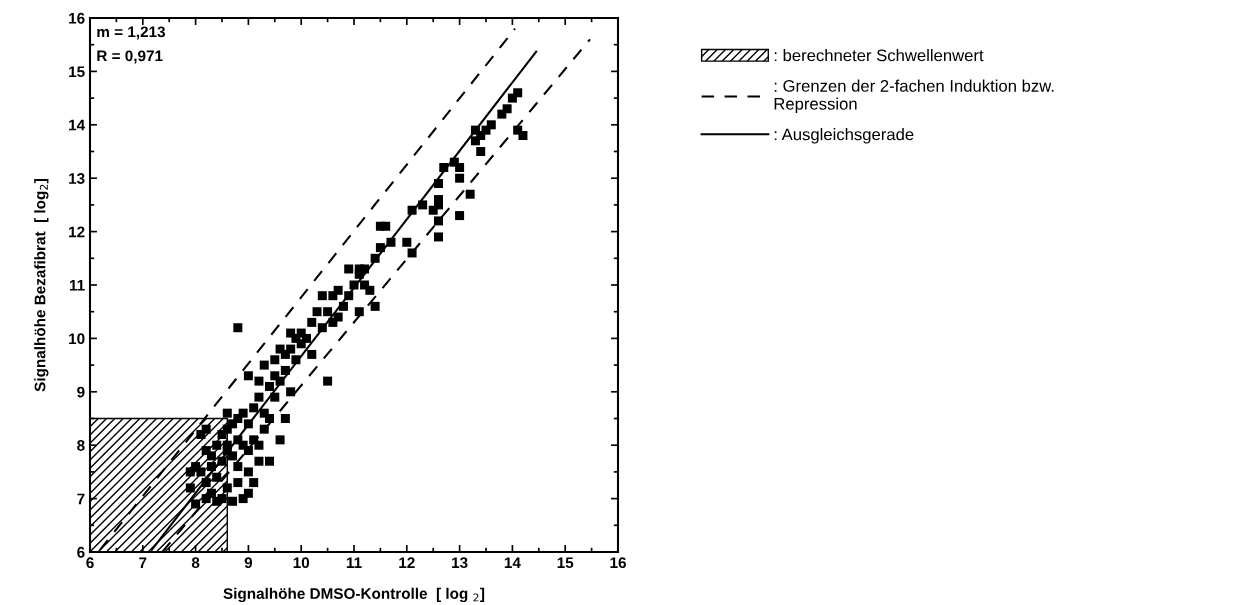 Image resolution: width=1251 pixels, height=605 pixels. Describe the element at coordinates (81, 499) in the screenshot. I see `y-tick-label: 7` at that location.